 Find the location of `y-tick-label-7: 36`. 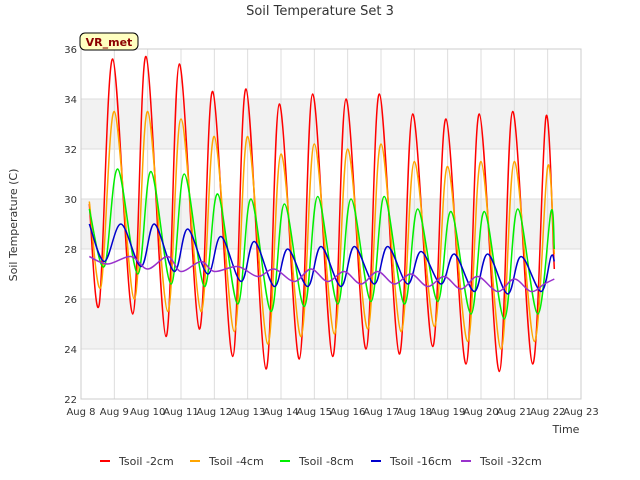

y-tick-label-7: 36 is located at coordinates (70, 50).